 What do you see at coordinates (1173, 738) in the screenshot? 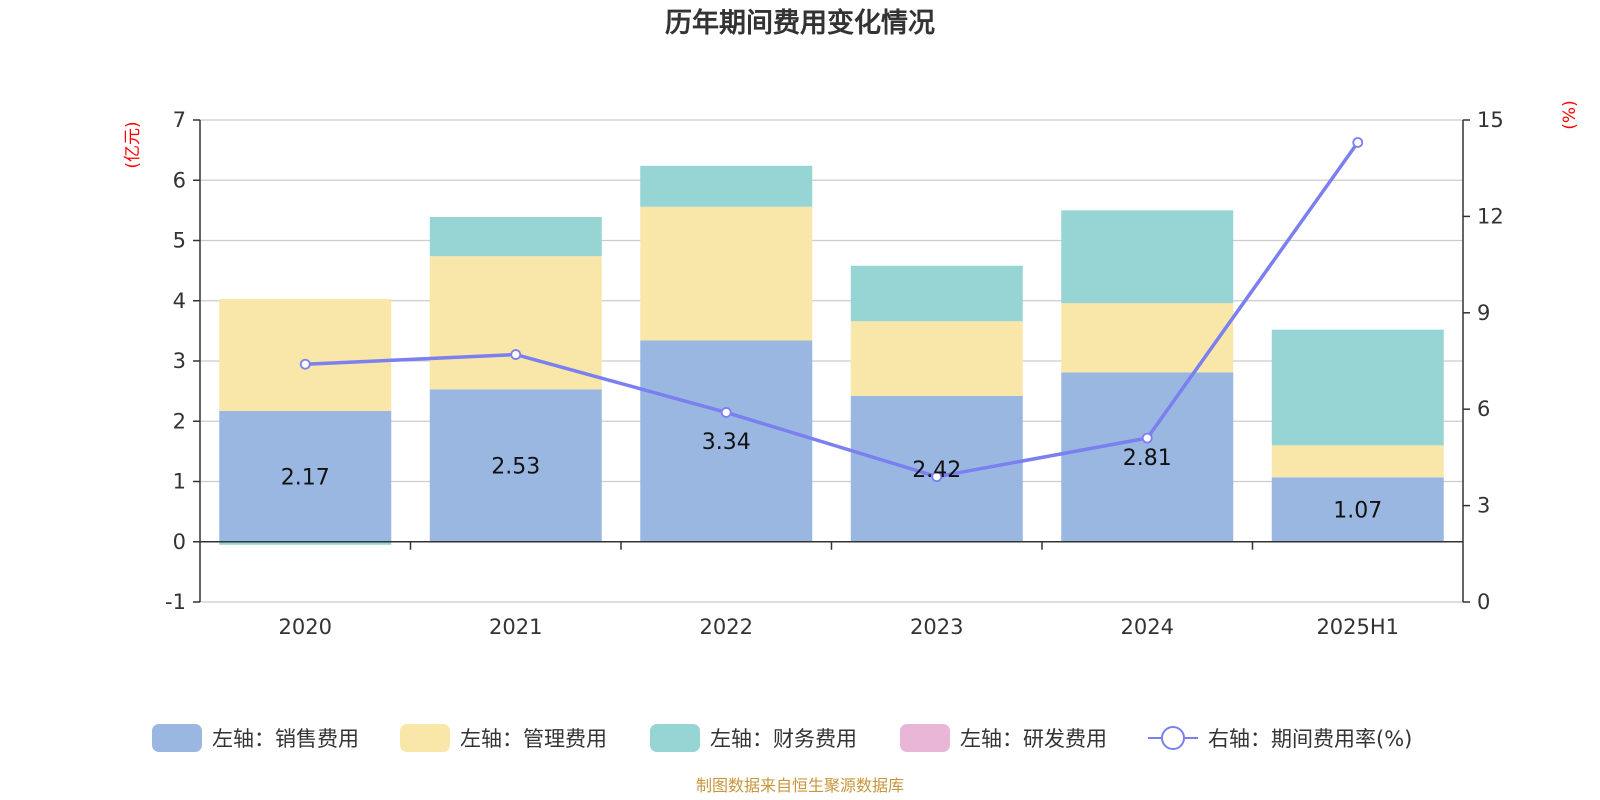
I see `legend-marker-icon` at bounding box center [1173, 738].